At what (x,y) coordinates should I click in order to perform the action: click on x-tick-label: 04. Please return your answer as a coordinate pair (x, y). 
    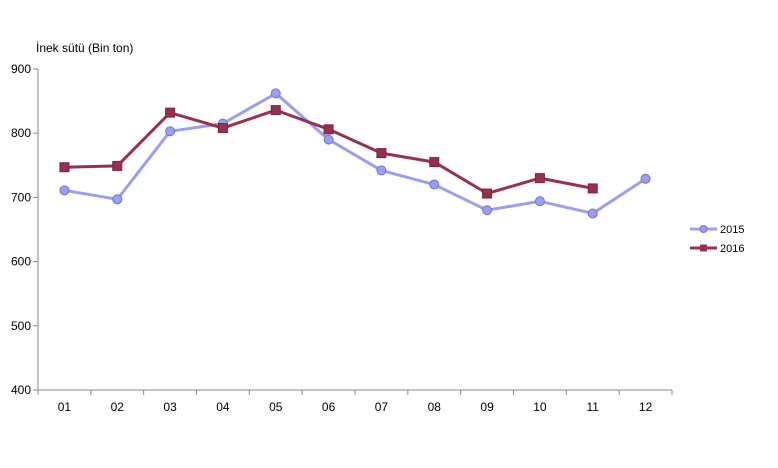
    Looking at the image, I should click on (223, 407).